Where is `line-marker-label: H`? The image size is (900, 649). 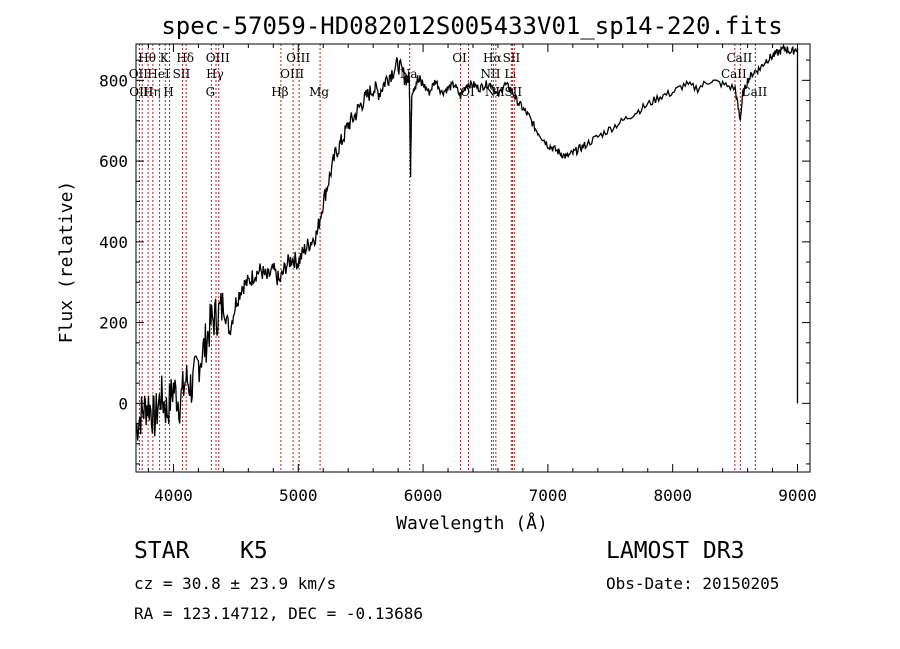
line-marker-label: H is located at coordinates (168, 92).